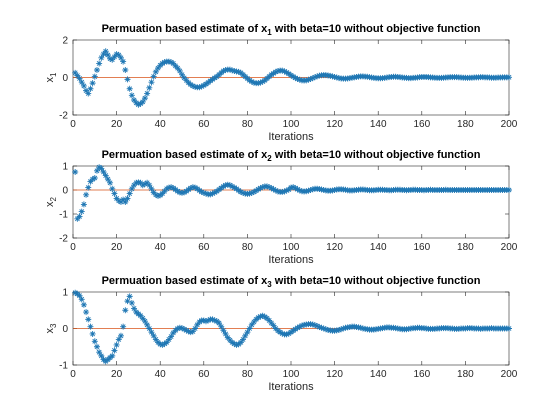 The width and height of the screenshot is (560, 420). Describe the element at coordinates (291, 374) in the screenshot. I see `x-tick-label-3-5: 100` at that location.